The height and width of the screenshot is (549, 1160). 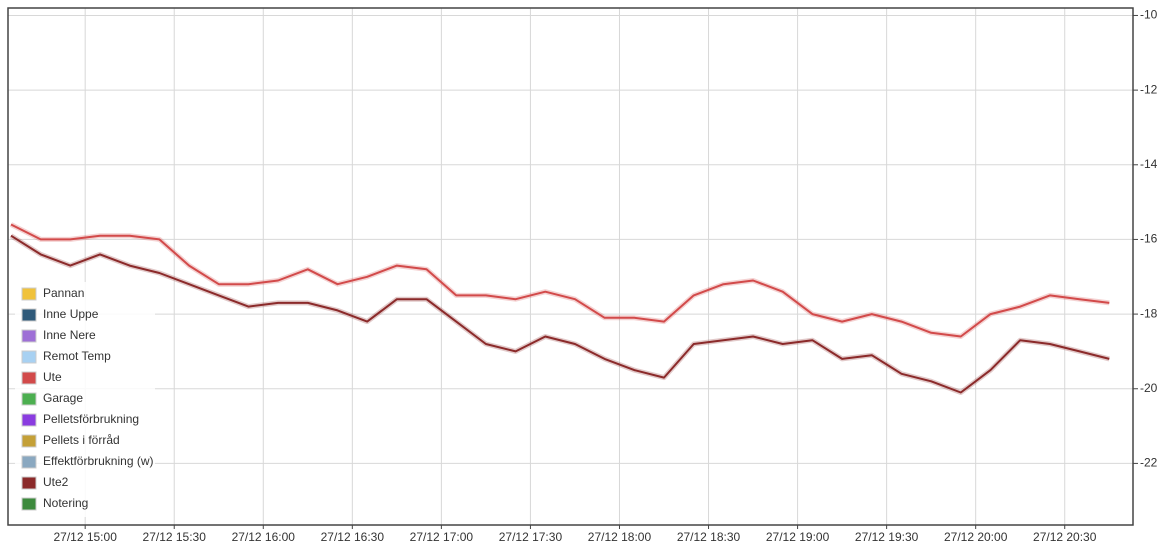 What do you see at coordinates (976, 537) in the screenshot?
I see `x-tick-label: 27/12 20:00` at bounding box center [976, 537].